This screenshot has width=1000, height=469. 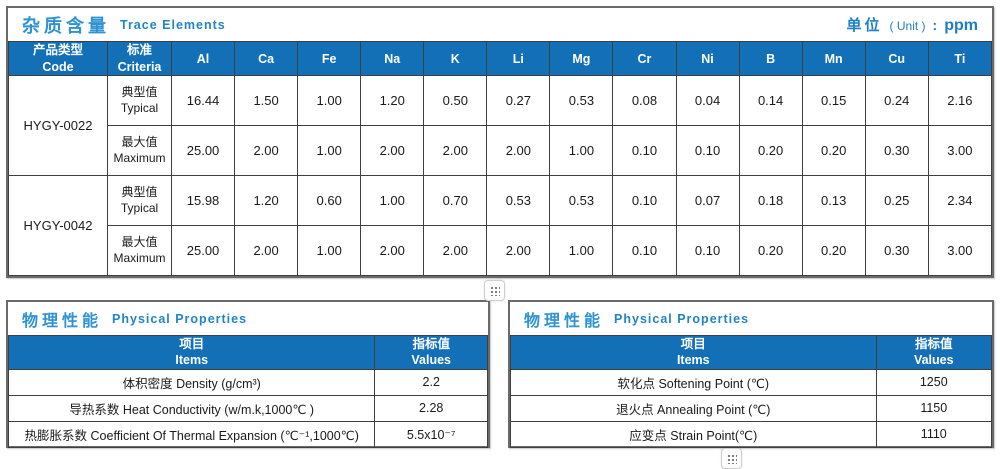 I want to click on trace-value-cell: 0.15, so click(x=833, y=100).